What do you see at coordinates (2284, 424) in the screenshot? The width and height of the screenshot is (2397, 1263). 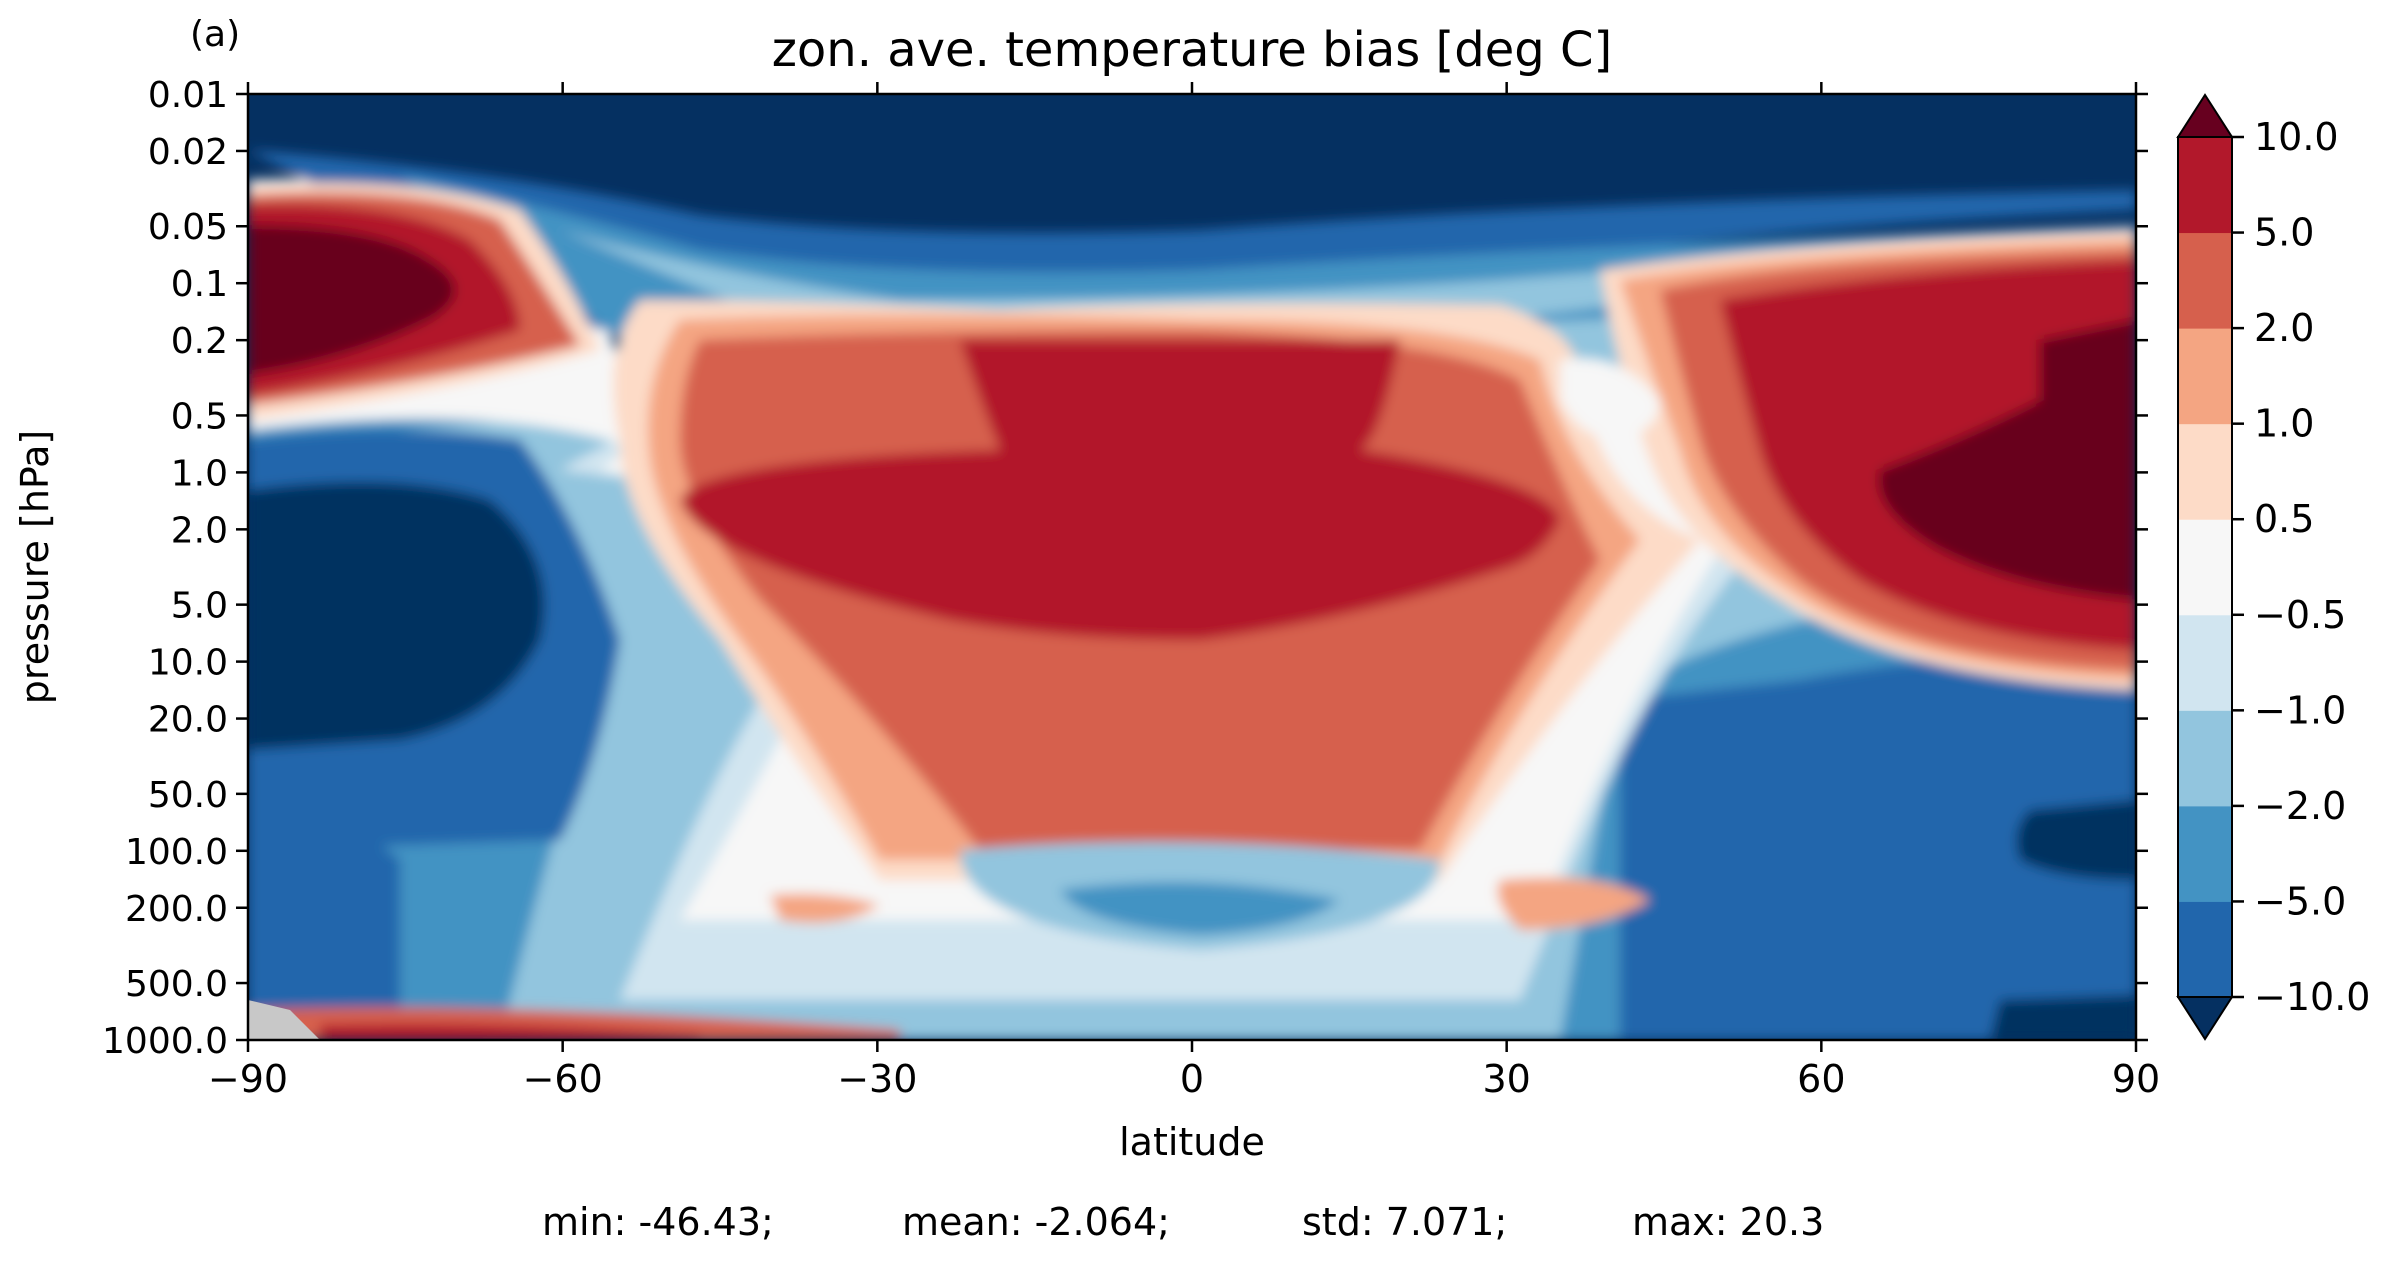 I see `colorbar-tick-label: 1.0` at bounding box center [2284, 424].